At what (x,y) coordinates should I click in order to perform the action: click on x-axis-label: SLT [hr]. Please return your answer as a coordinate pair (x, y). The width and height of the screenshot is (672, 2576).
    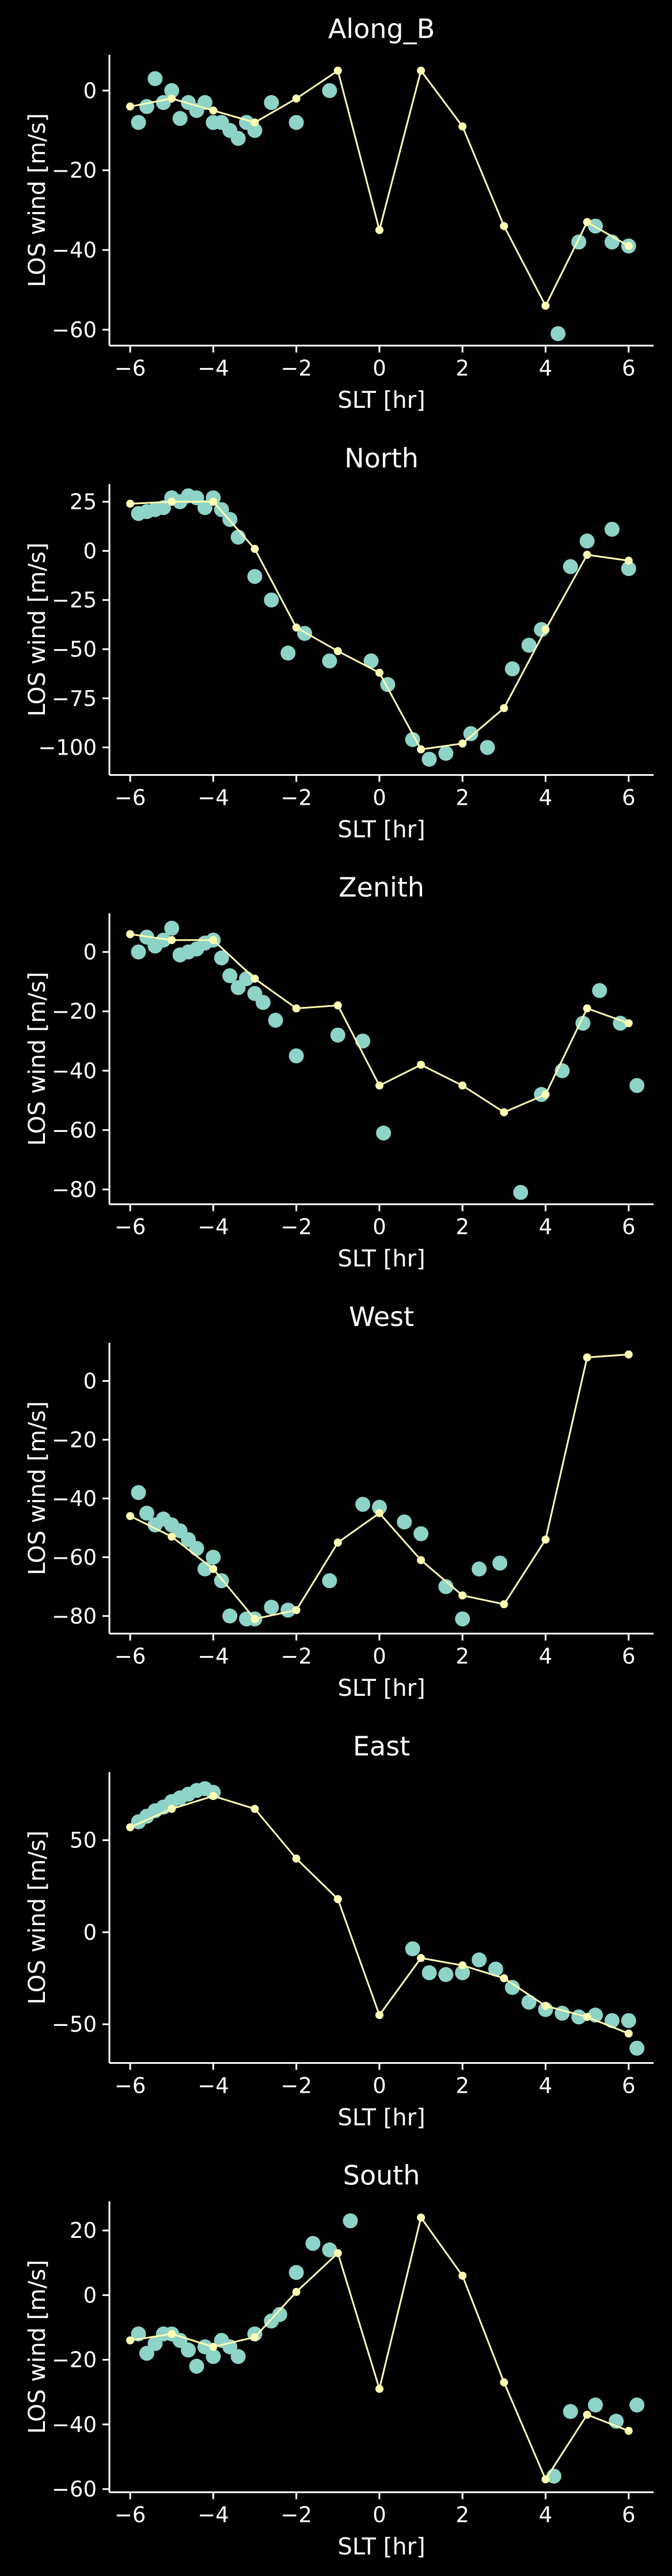
    Looking at the image, I should click on (381, 1259).